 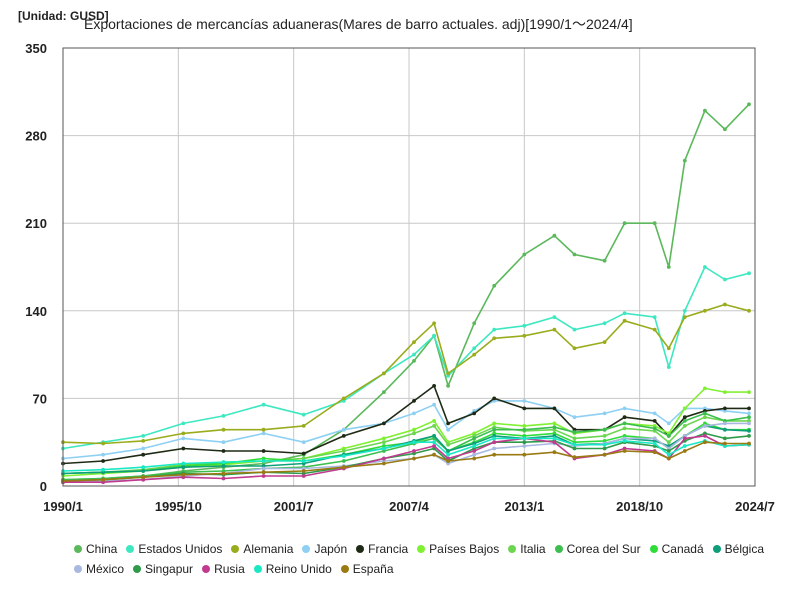 I want to click on legend-item: Francia, so click(x=382, y=549).